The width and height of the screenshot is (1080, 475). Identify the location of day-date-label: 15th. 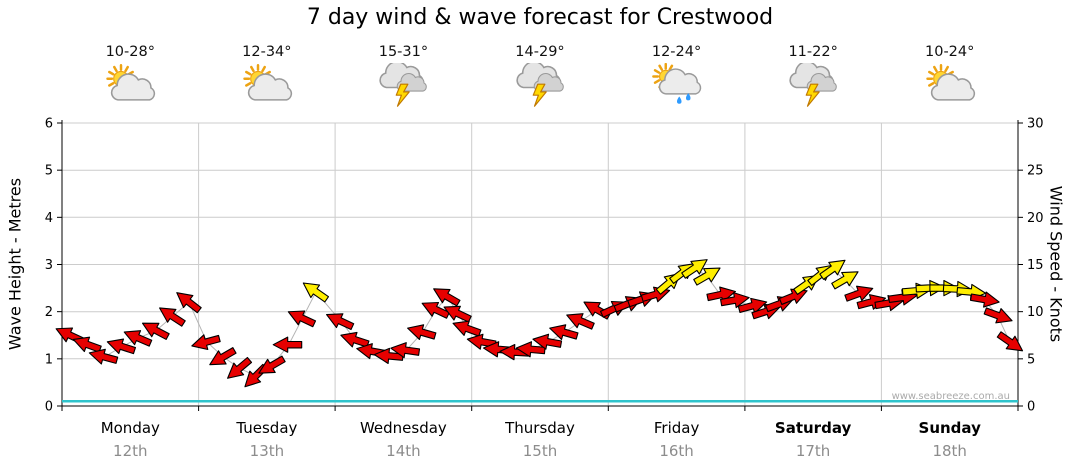
(540, 451).